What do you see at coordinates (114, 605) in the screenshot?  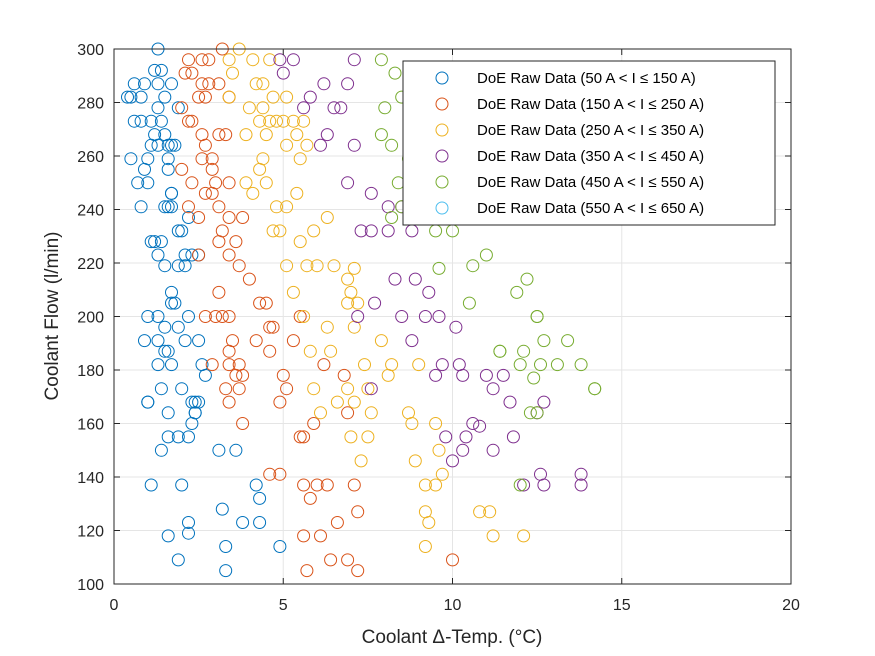 I see `x-tick-label: 0` at bounding box center [114, 605].